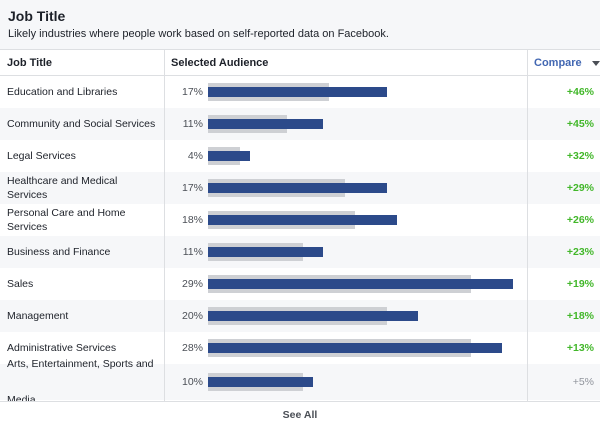  I want to click on job-title-label: Healthcare and Medical Services, so click(62, 188).